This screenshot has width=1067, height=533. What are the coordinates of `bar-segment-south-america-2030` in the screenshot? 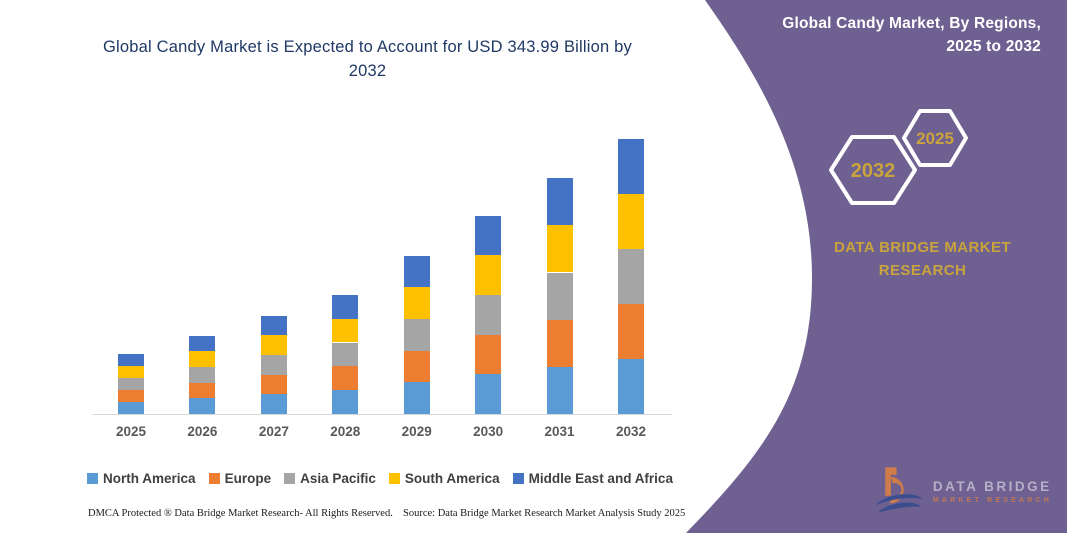 It's located at (488, 275).